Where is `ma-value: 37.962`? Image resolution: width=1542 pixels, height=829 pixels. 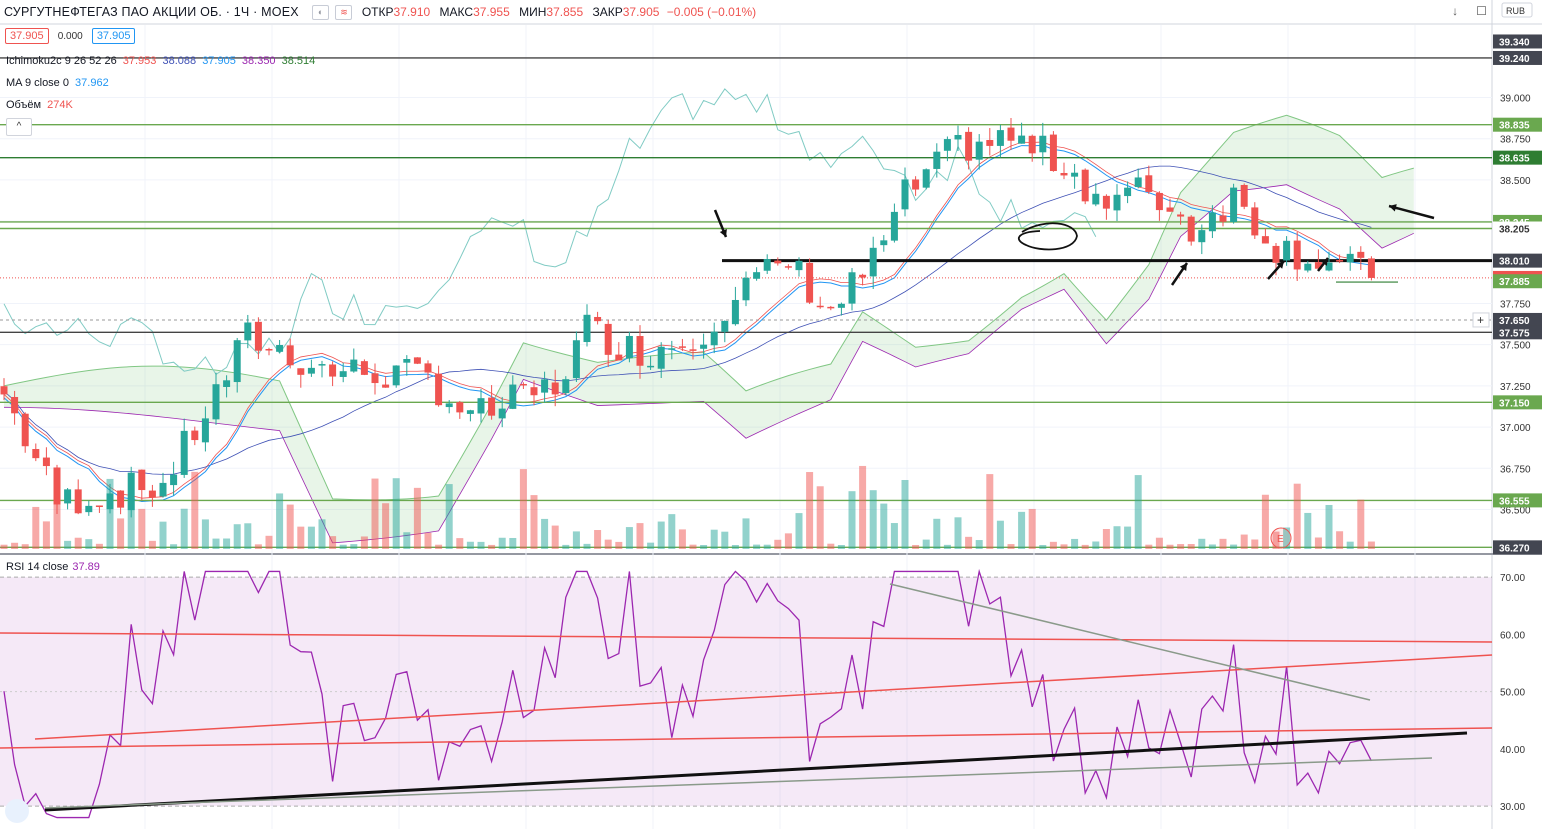 ma-value: 37.962 is located at coordinates (92, 83).